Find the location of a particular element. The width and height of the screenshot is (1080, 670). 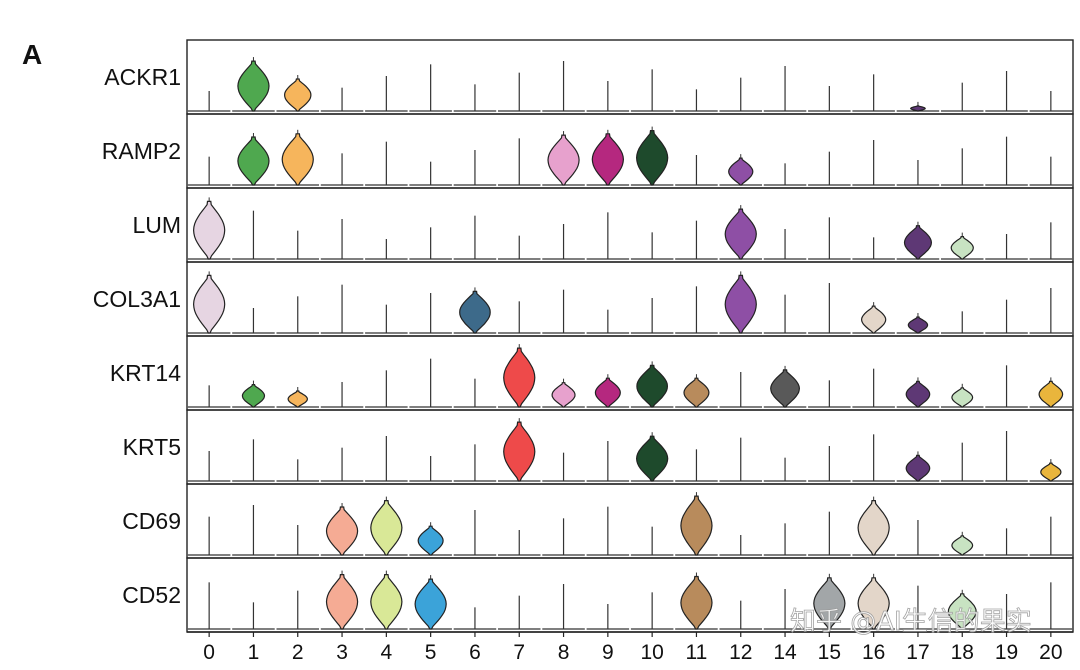

watermark-text: 知乎 @AI生信的果实 is located at coordinates (911, 622).